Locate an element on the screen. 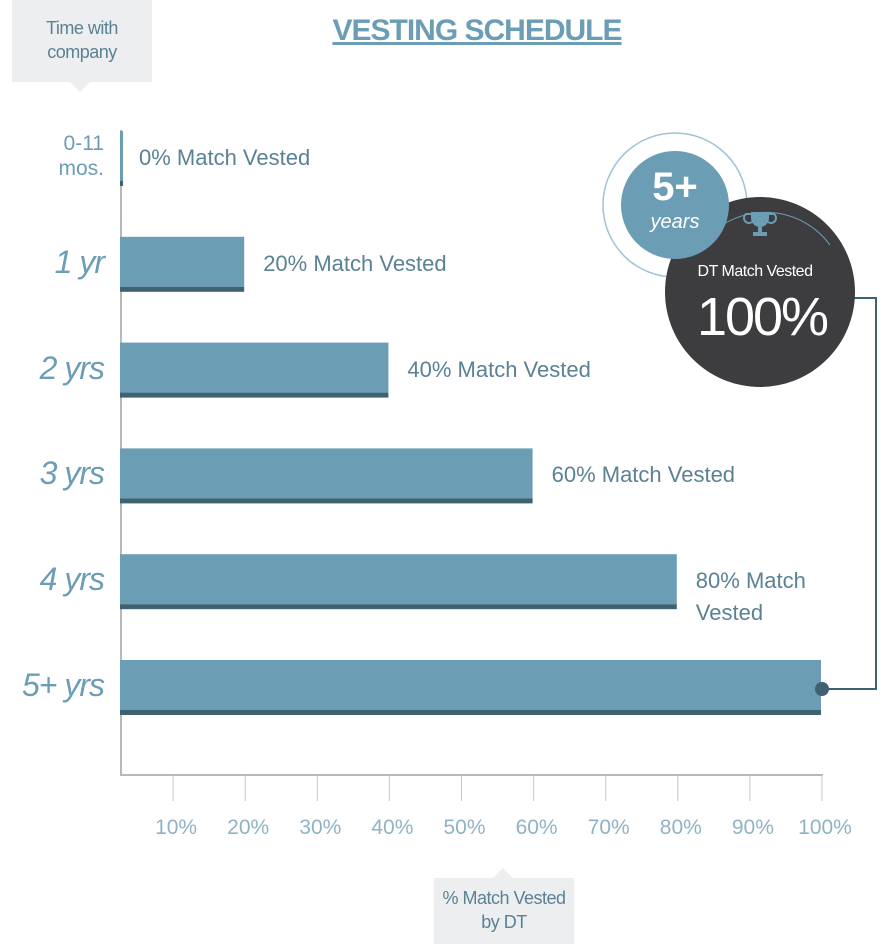 The image size is (881, 944). x-tick-label: 40% is located at coordinates (392, 827).